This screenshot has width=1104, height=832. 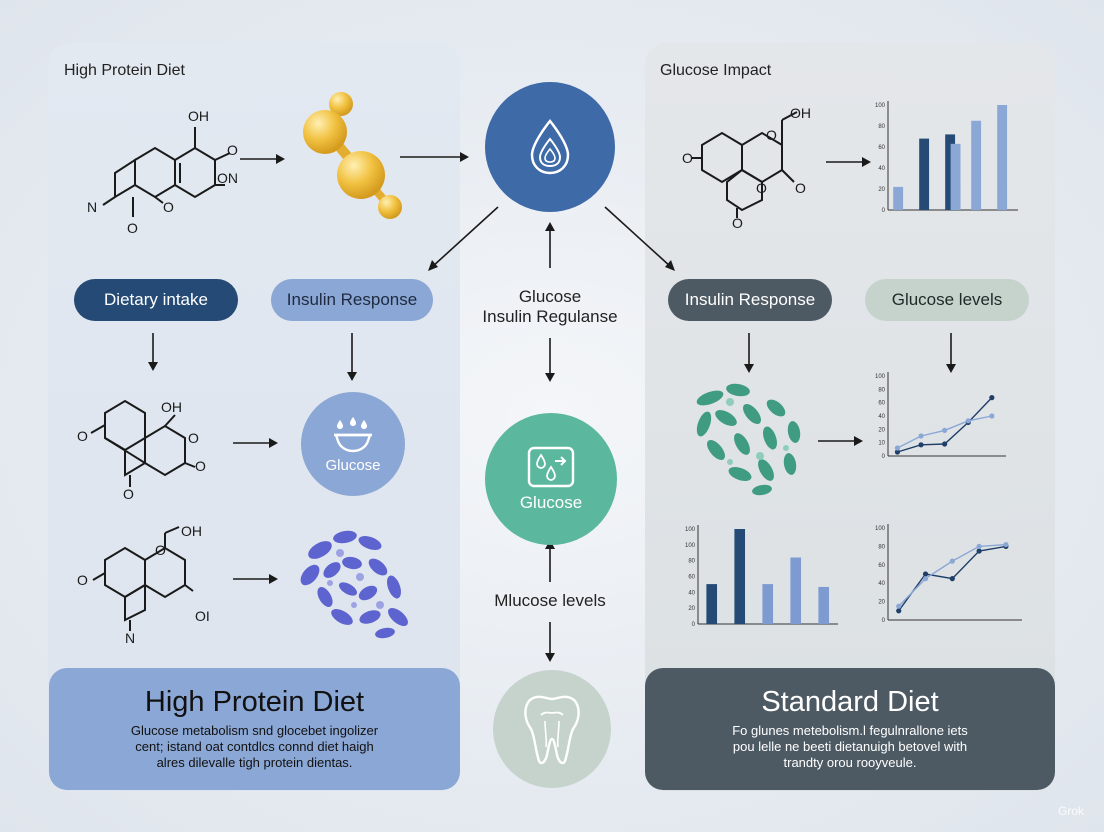 What do you see at coordinates (550, 360) in the screenshot?
I see `arrow-down-to-glucose` at bounding box center [550, 360].